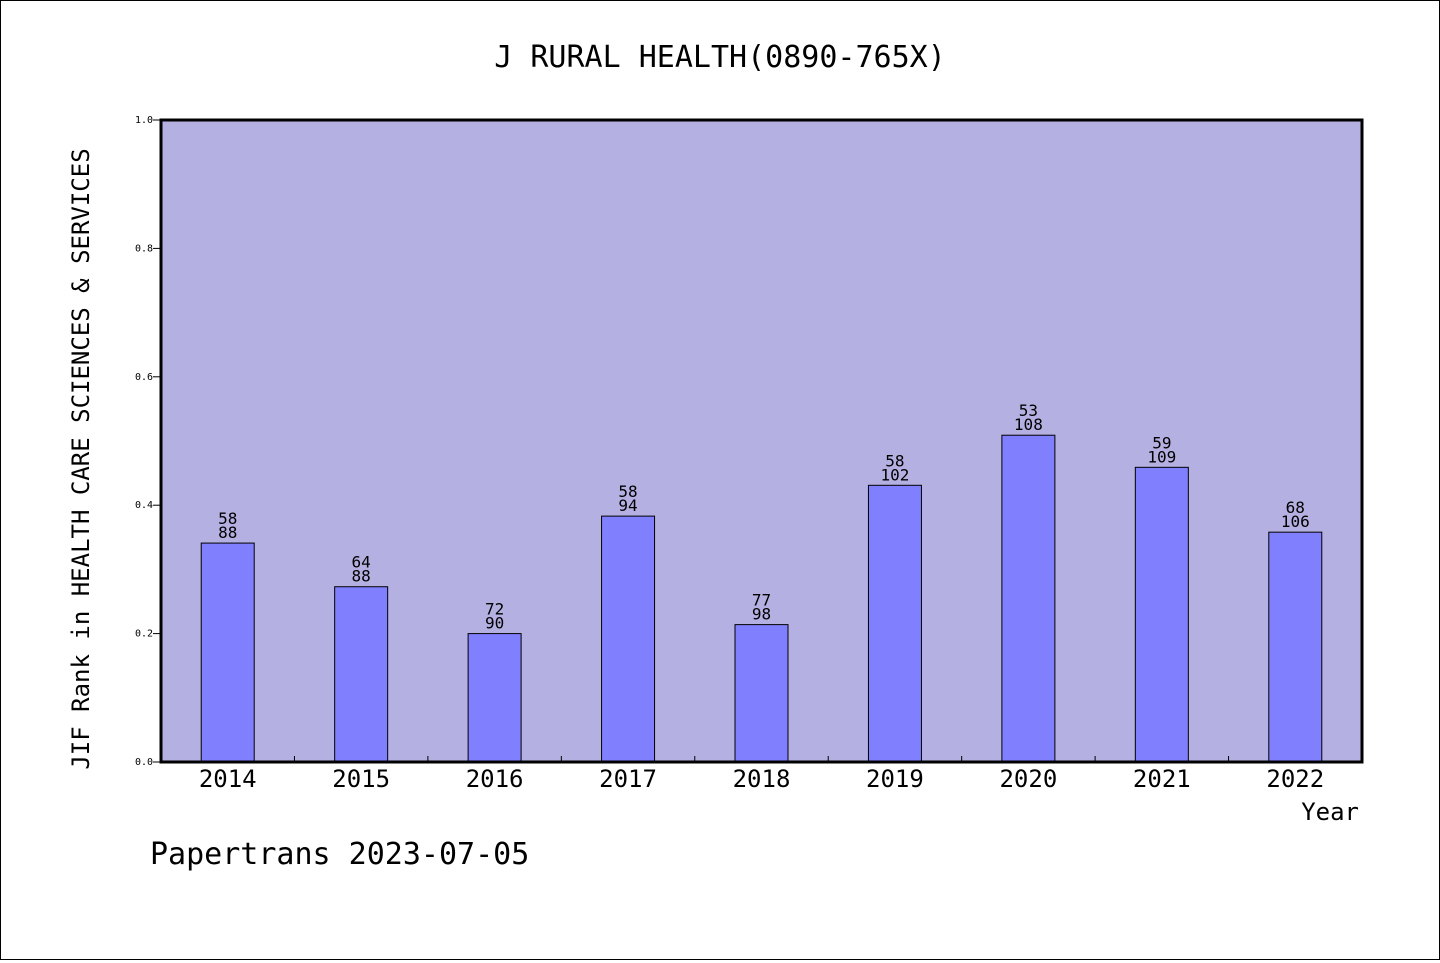 The width and height of the screenshot is (1440, 963). I want to click on x-axis: 2014 2015 2016 2017 2018 2019 2020 2021 2022, so click(761, 774).